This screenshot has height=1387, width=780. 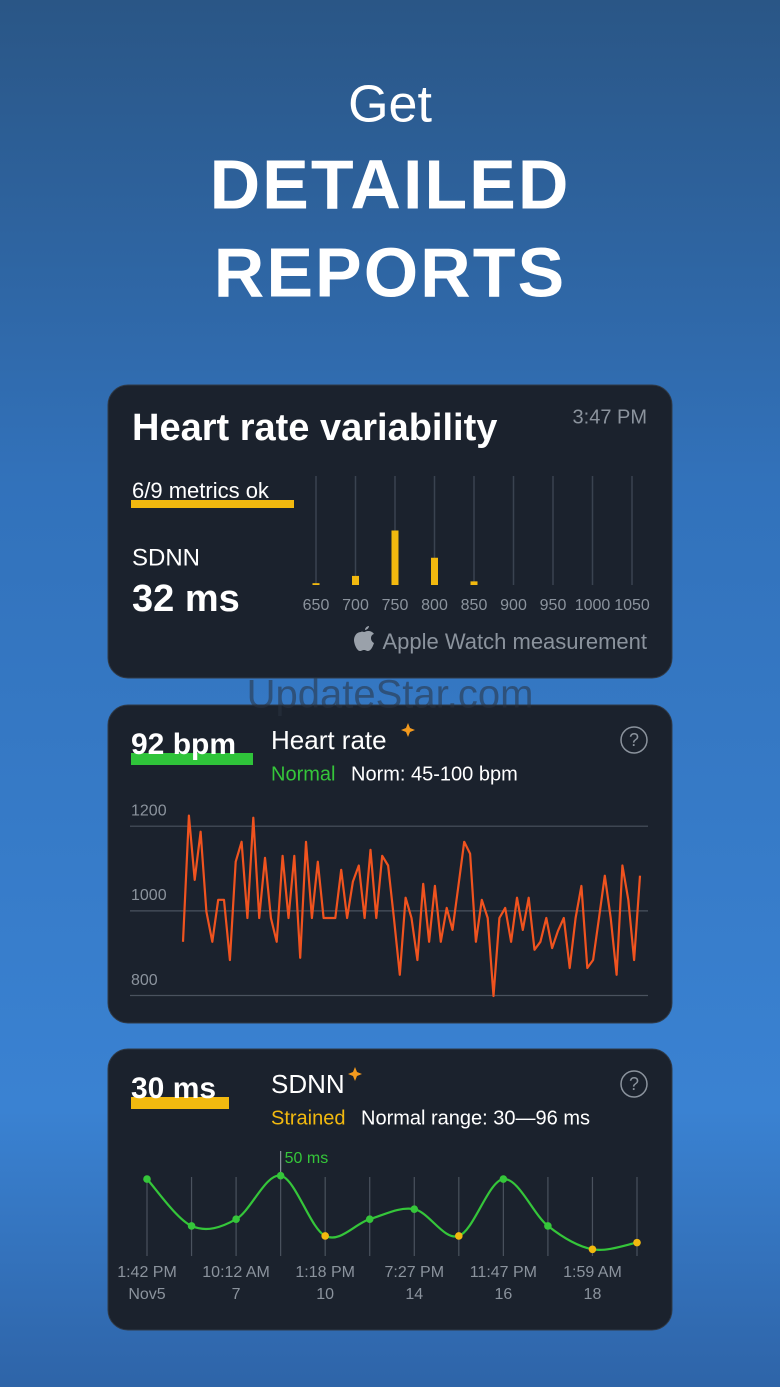 What do you see at coordinates (610, 417) in the screenshot?
I see `time: 3:47 PM` at bounding box center [610, 417].